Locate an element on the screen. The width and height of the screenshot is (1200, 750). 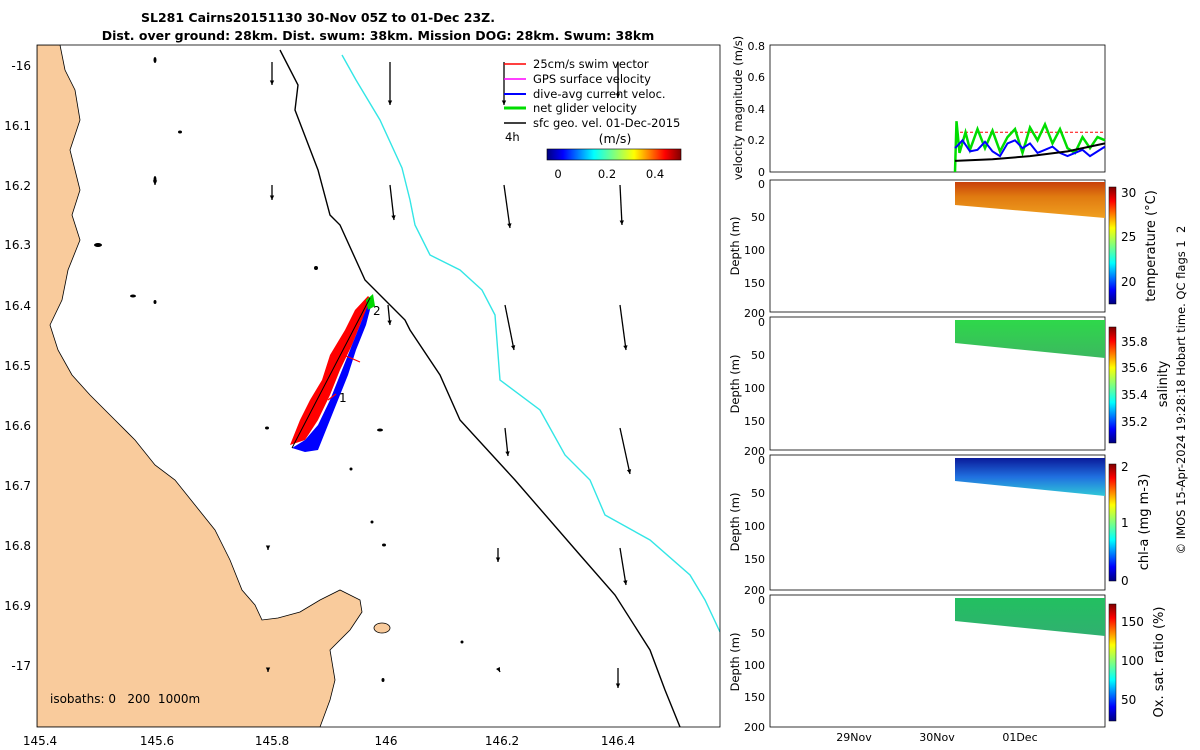
temp-ctick: 25 is located at coordinates (1128, 237).